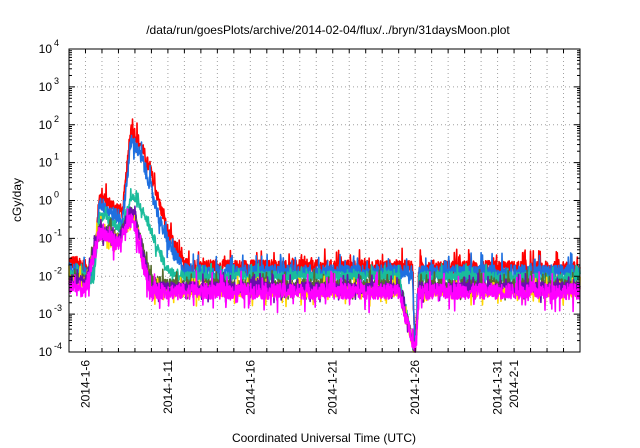  I want to click on y-tick-exponent: 3, so click(56, 81).